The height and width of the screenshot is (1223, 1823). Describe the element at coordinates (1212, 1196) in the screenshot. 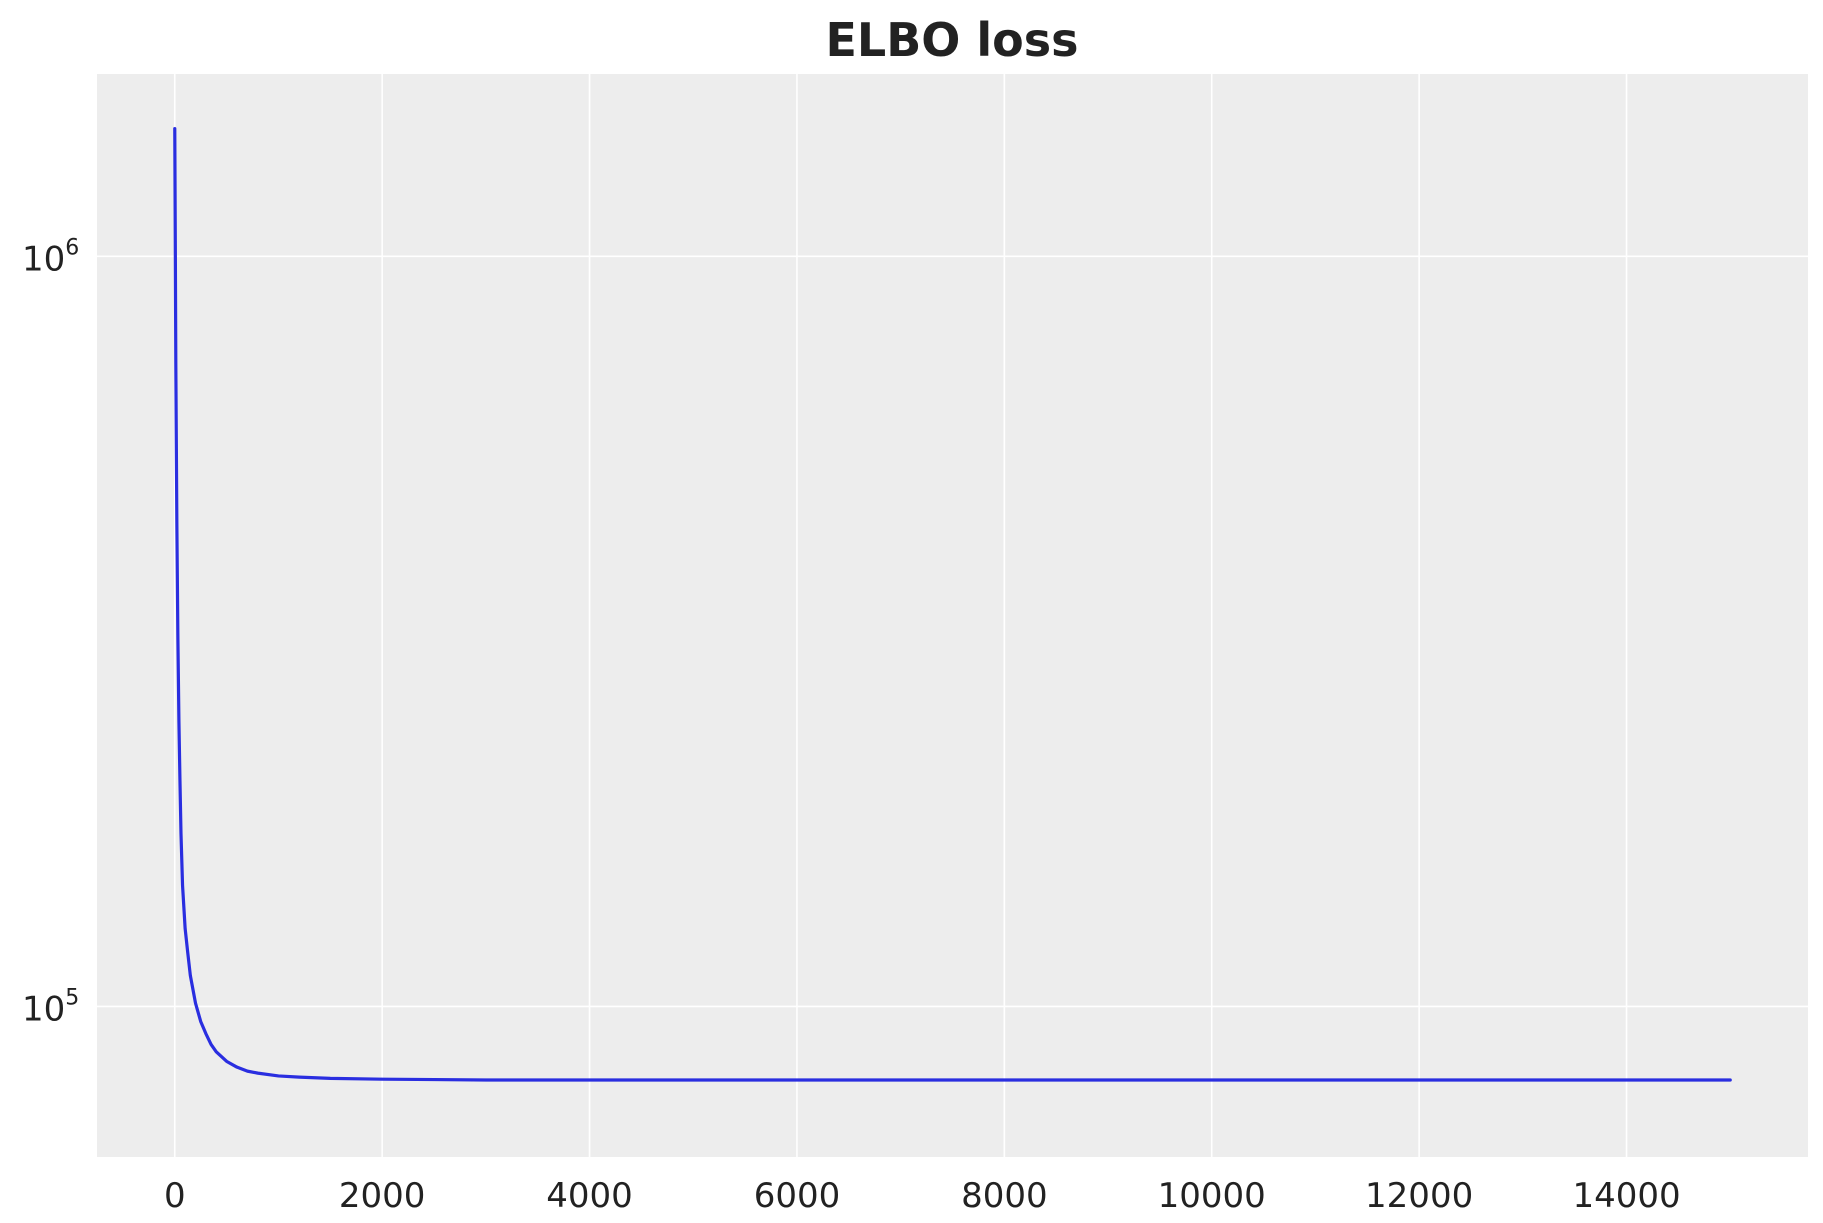

I see `x-tick-label: 10000` at that location.